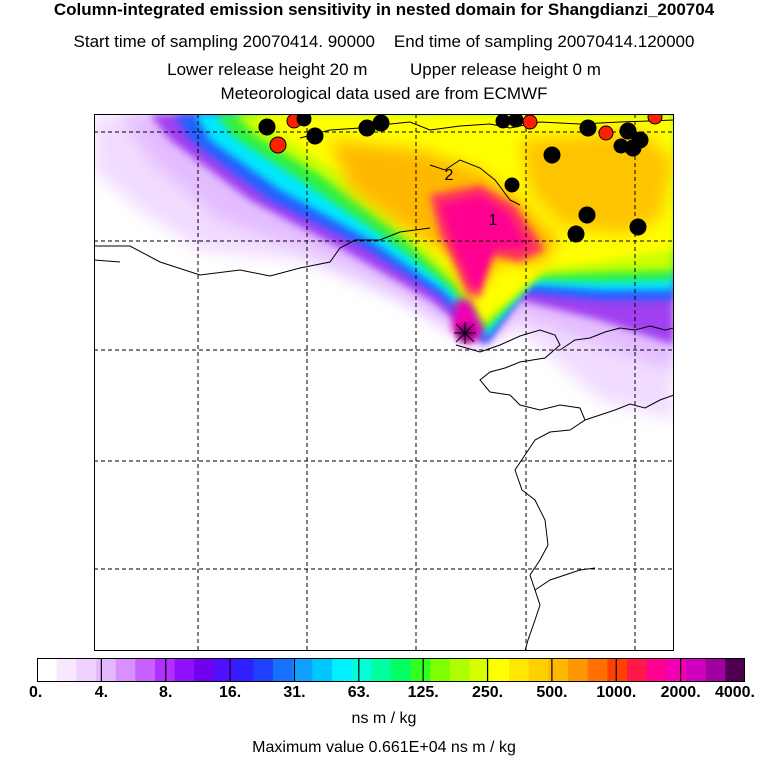  What do you see at coordinates (101, 692) in the screenshot?
I see `colorbar-tick-label: 4.` at bounding box center [101, 692].